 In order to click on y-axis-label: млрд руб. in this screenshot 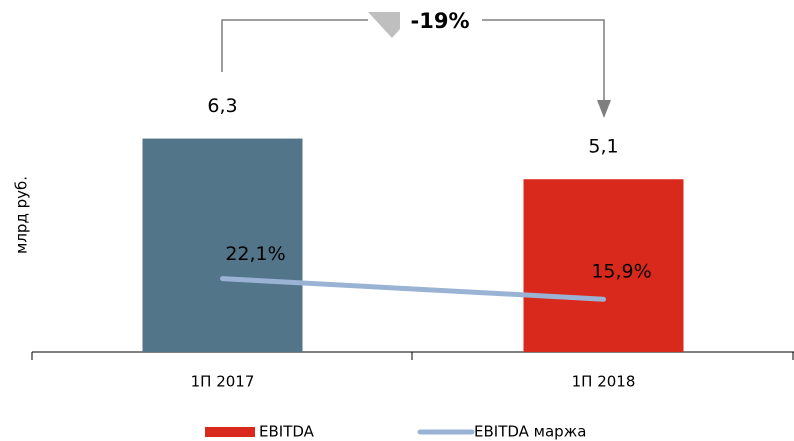, I will do `click(22, 215)`.